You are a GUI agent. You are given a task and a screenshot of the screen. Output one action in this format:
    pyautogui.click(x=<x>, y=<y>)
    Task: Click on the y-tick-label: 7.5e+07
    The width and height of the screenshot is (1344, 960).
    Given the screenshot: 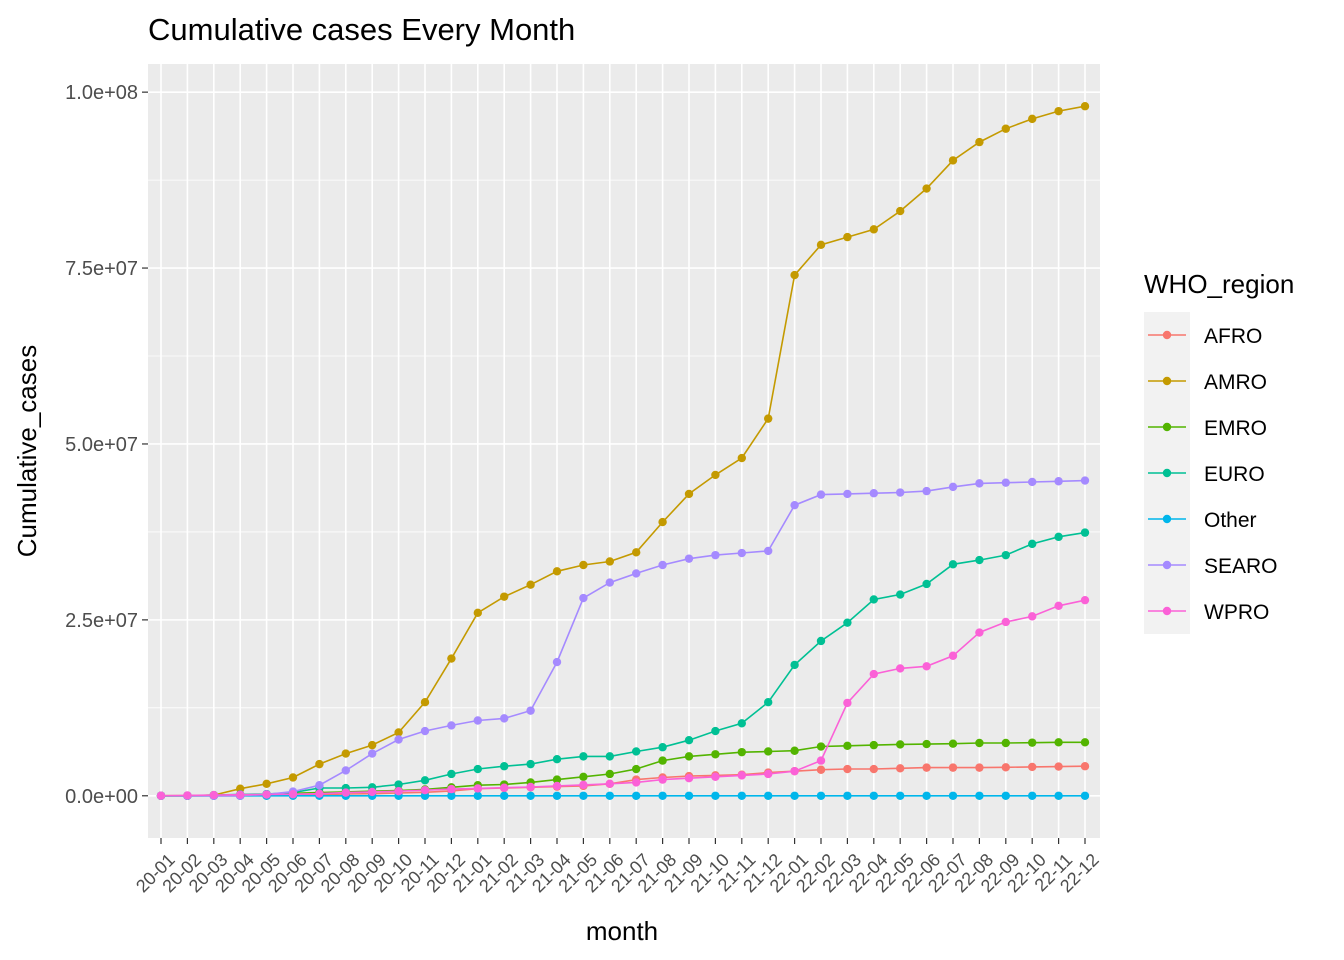 What is the action you would take?
    pyautogui.click(x=101, y=269)
    